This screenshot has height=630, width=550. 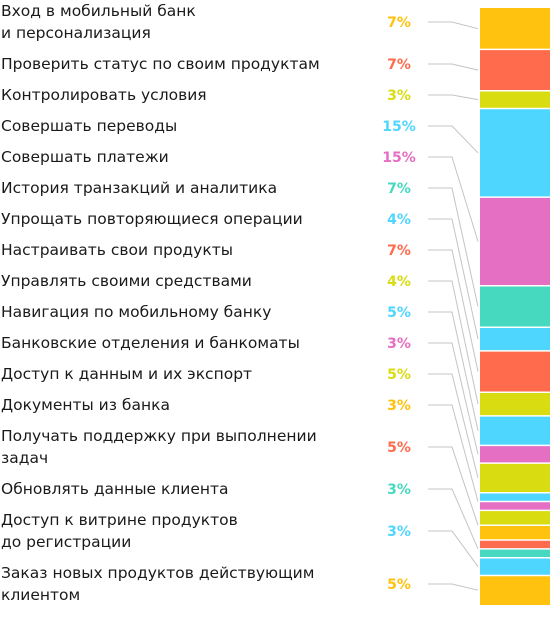 I want to click on category-label: Контролировать условия, so click(x=104, y=95).